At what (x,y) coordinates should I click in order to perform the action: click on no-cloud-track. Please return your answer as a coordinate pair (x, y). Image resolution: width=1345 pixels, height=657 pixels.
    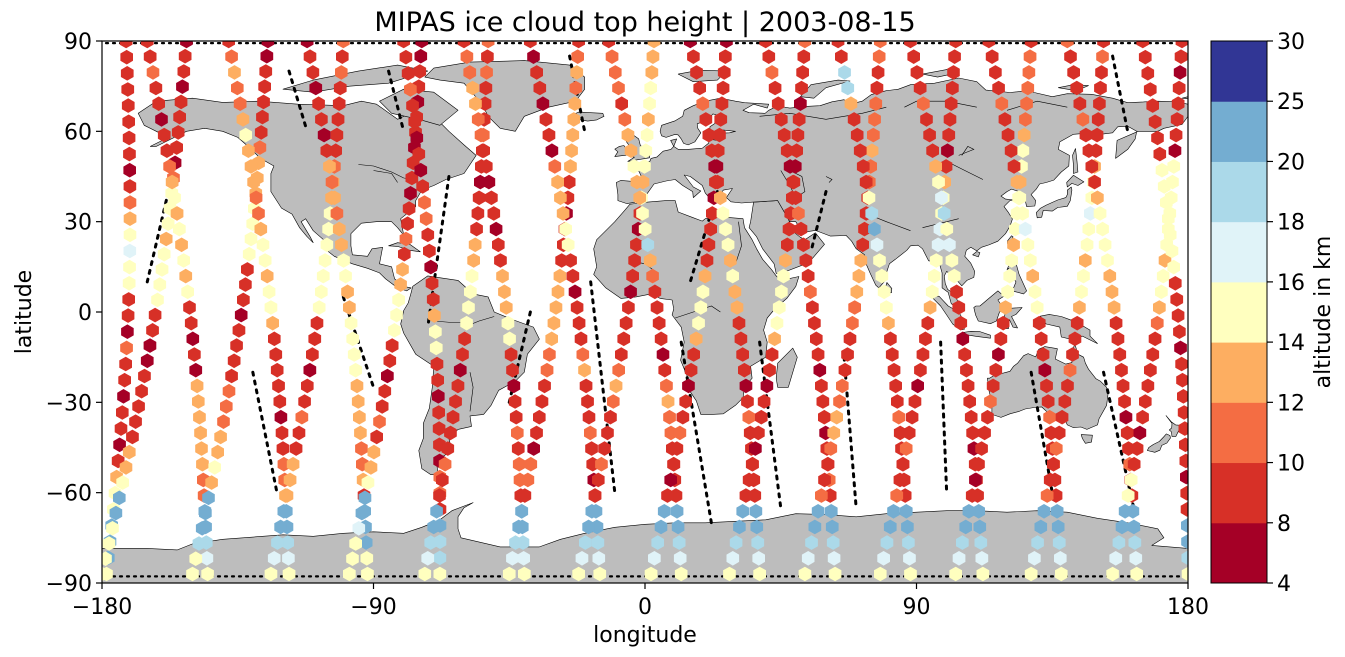
    Looking at the image, I should click on (1041, 432).